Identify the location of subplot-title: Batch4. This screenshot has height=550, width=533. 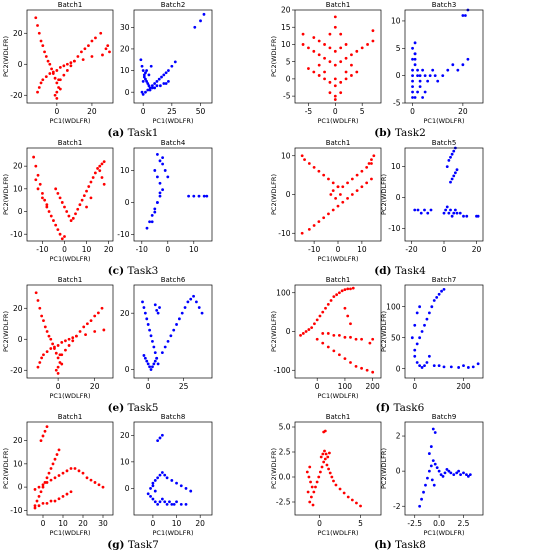
(173, 143).